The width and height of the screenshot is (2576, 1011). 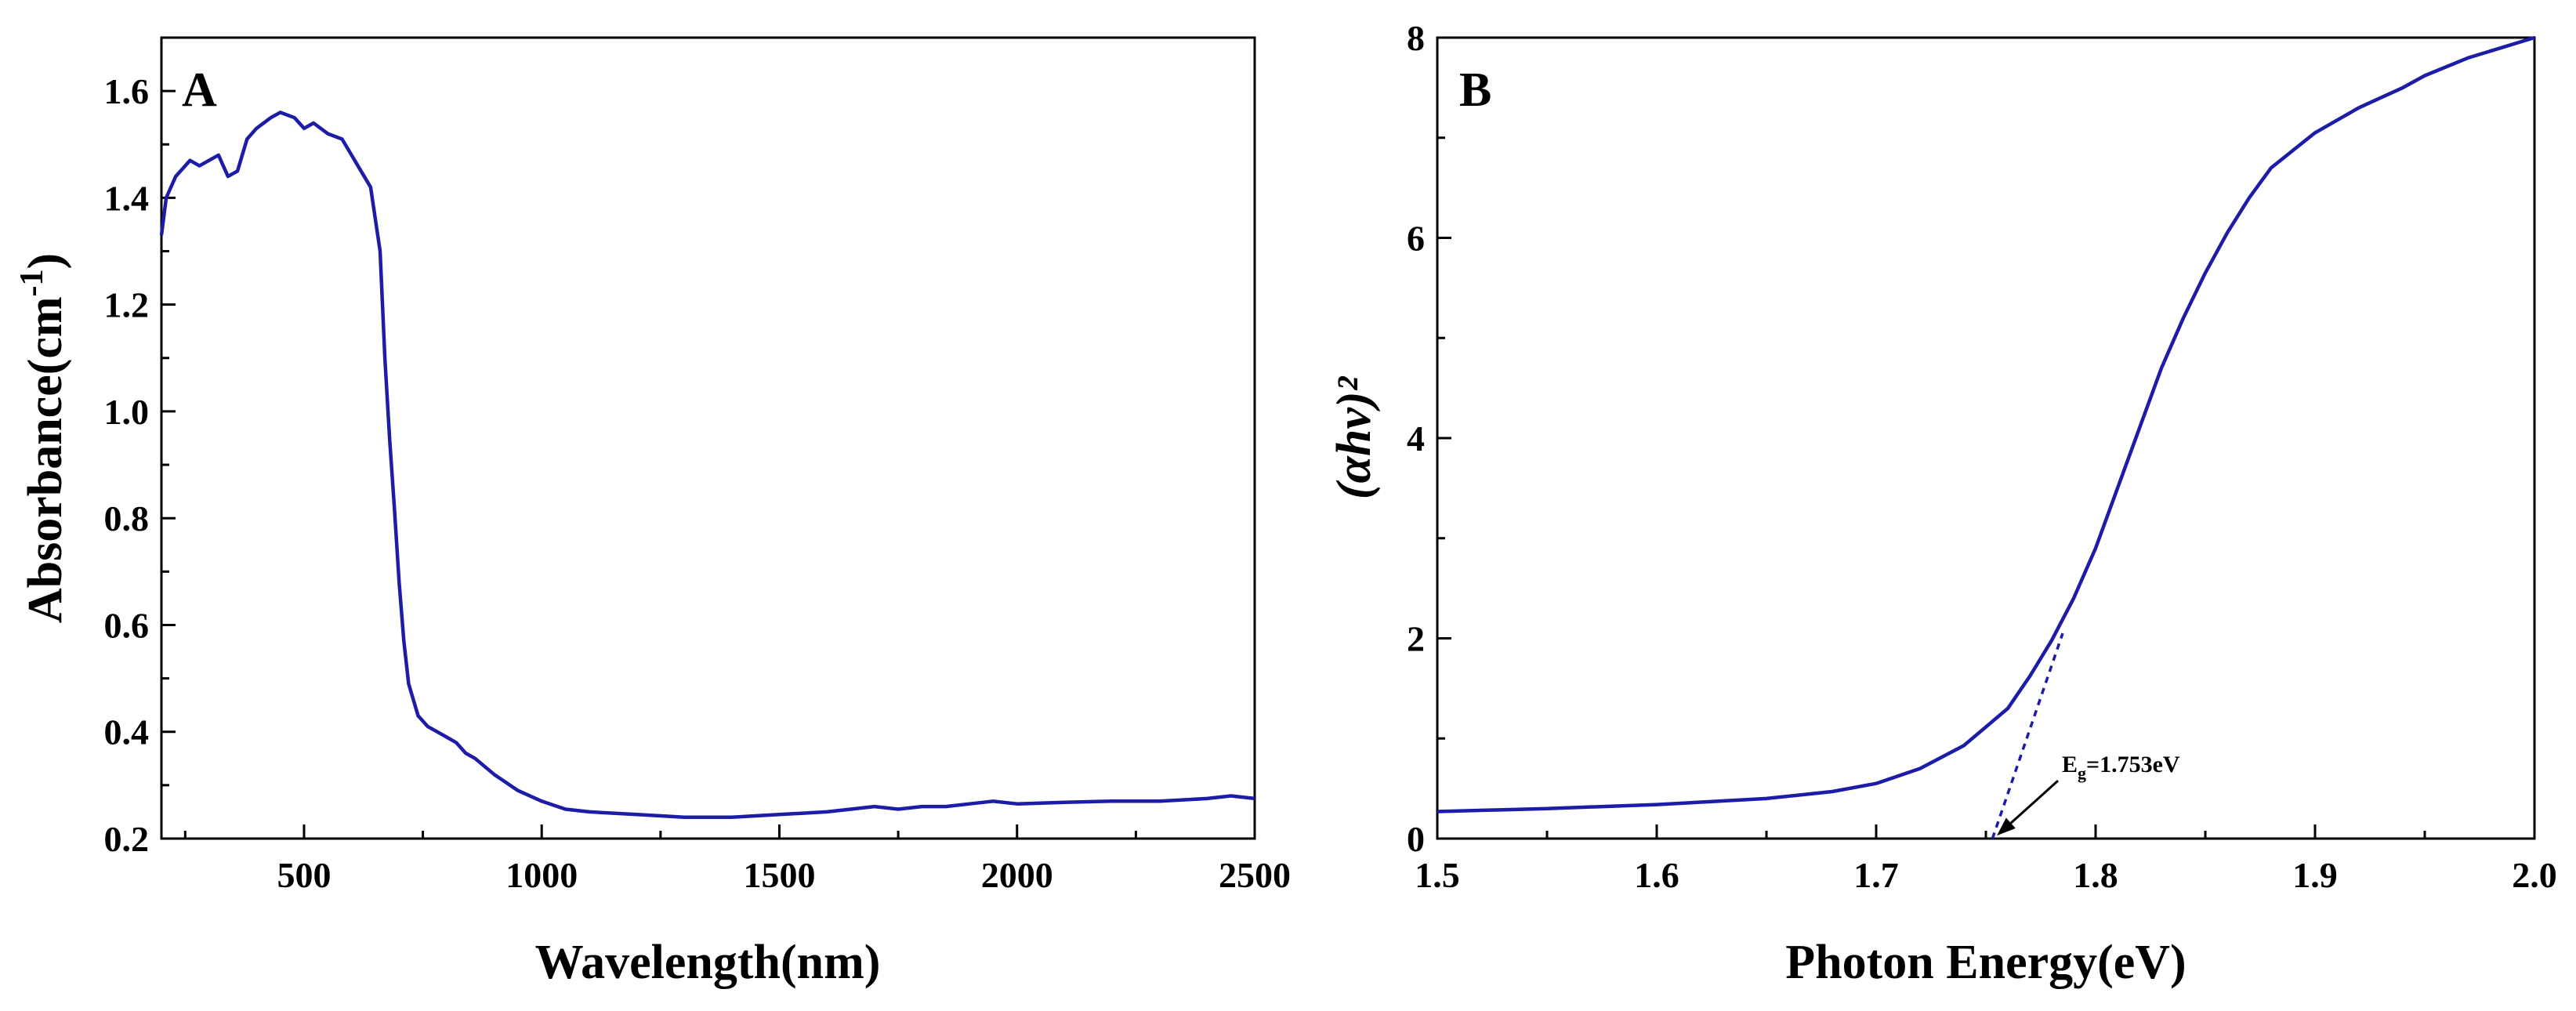 What do you see at coordinates (140, 465) in the screenshot?
I see `y-ticks-a: 0.2 0.4 0.6 0.8 1.0 1.2 1.4 1.6` at bounding box center [140, 465].